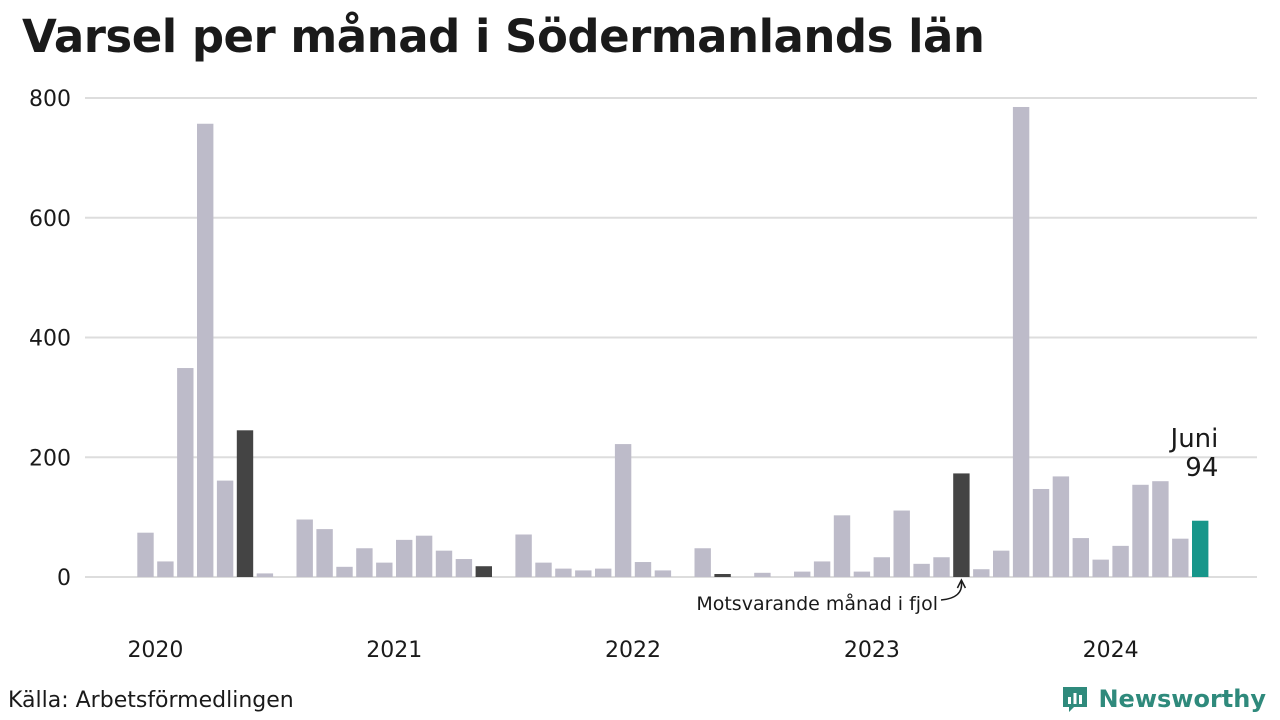 Image resolution: width=1280 pixels, height=720 pixels. I want to click on x-tick-label: 2023, so click(872, 650).